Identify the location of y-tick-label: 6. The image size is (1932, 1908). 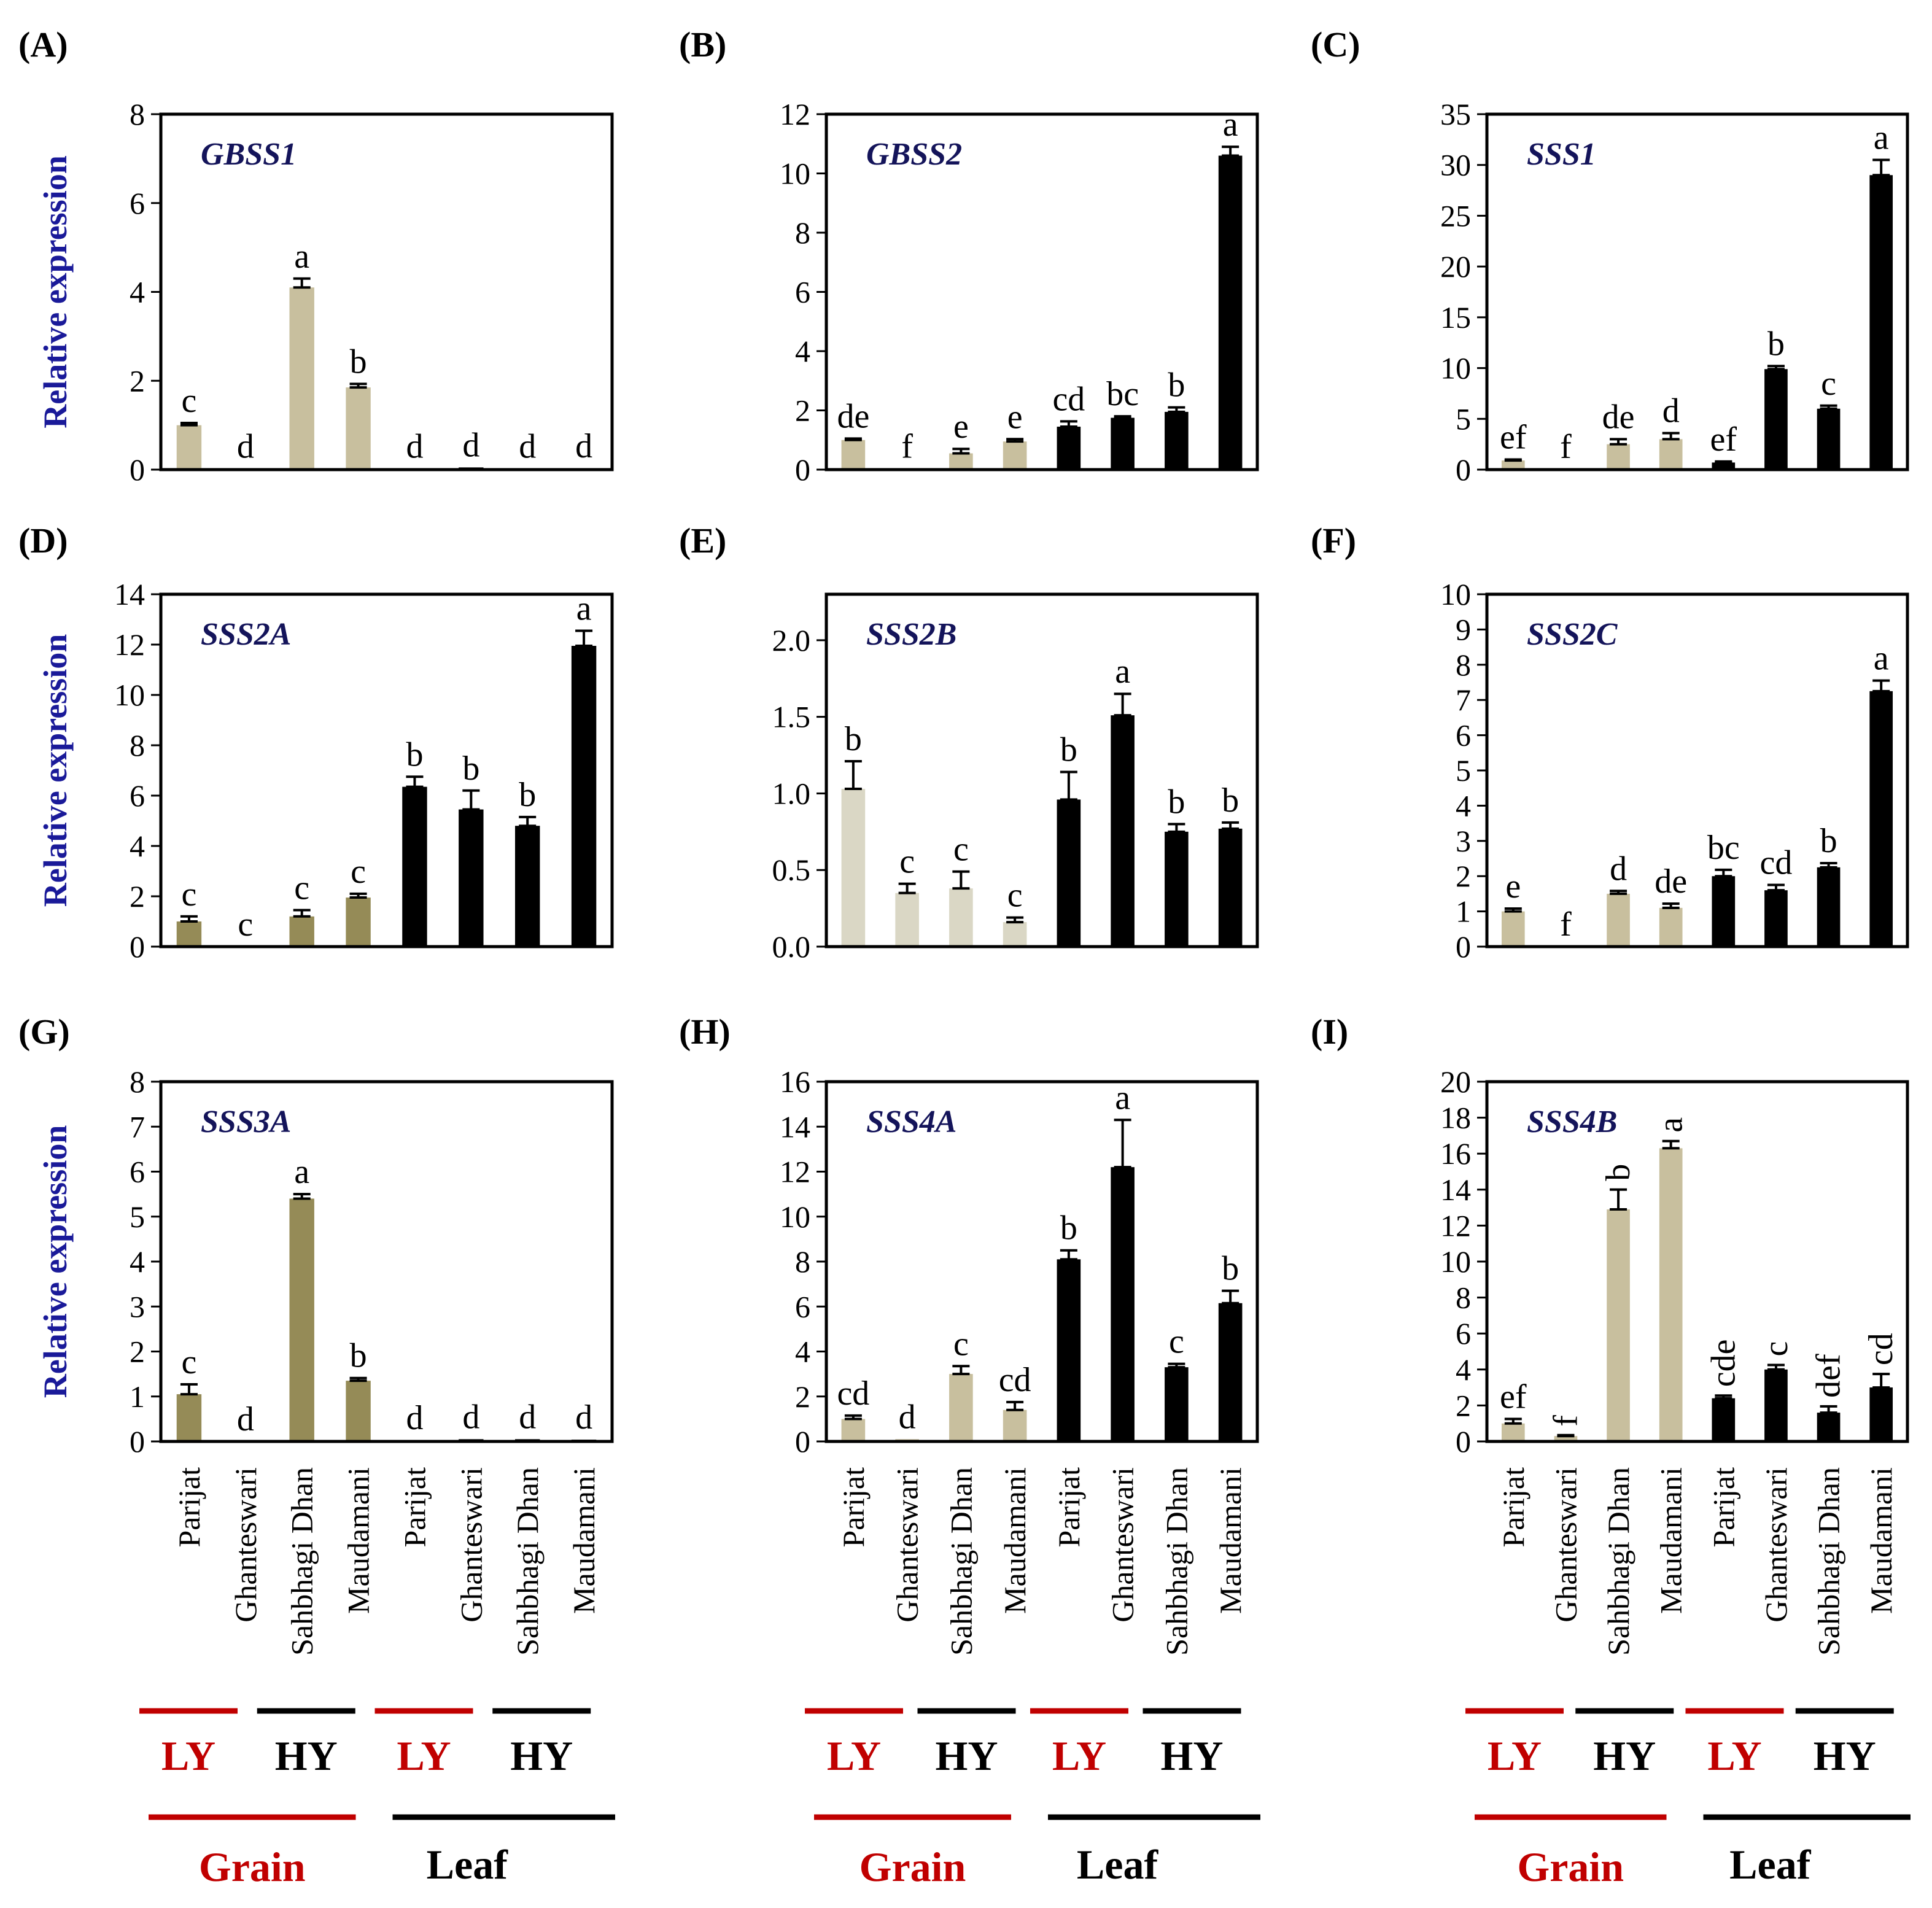
(802, 292).